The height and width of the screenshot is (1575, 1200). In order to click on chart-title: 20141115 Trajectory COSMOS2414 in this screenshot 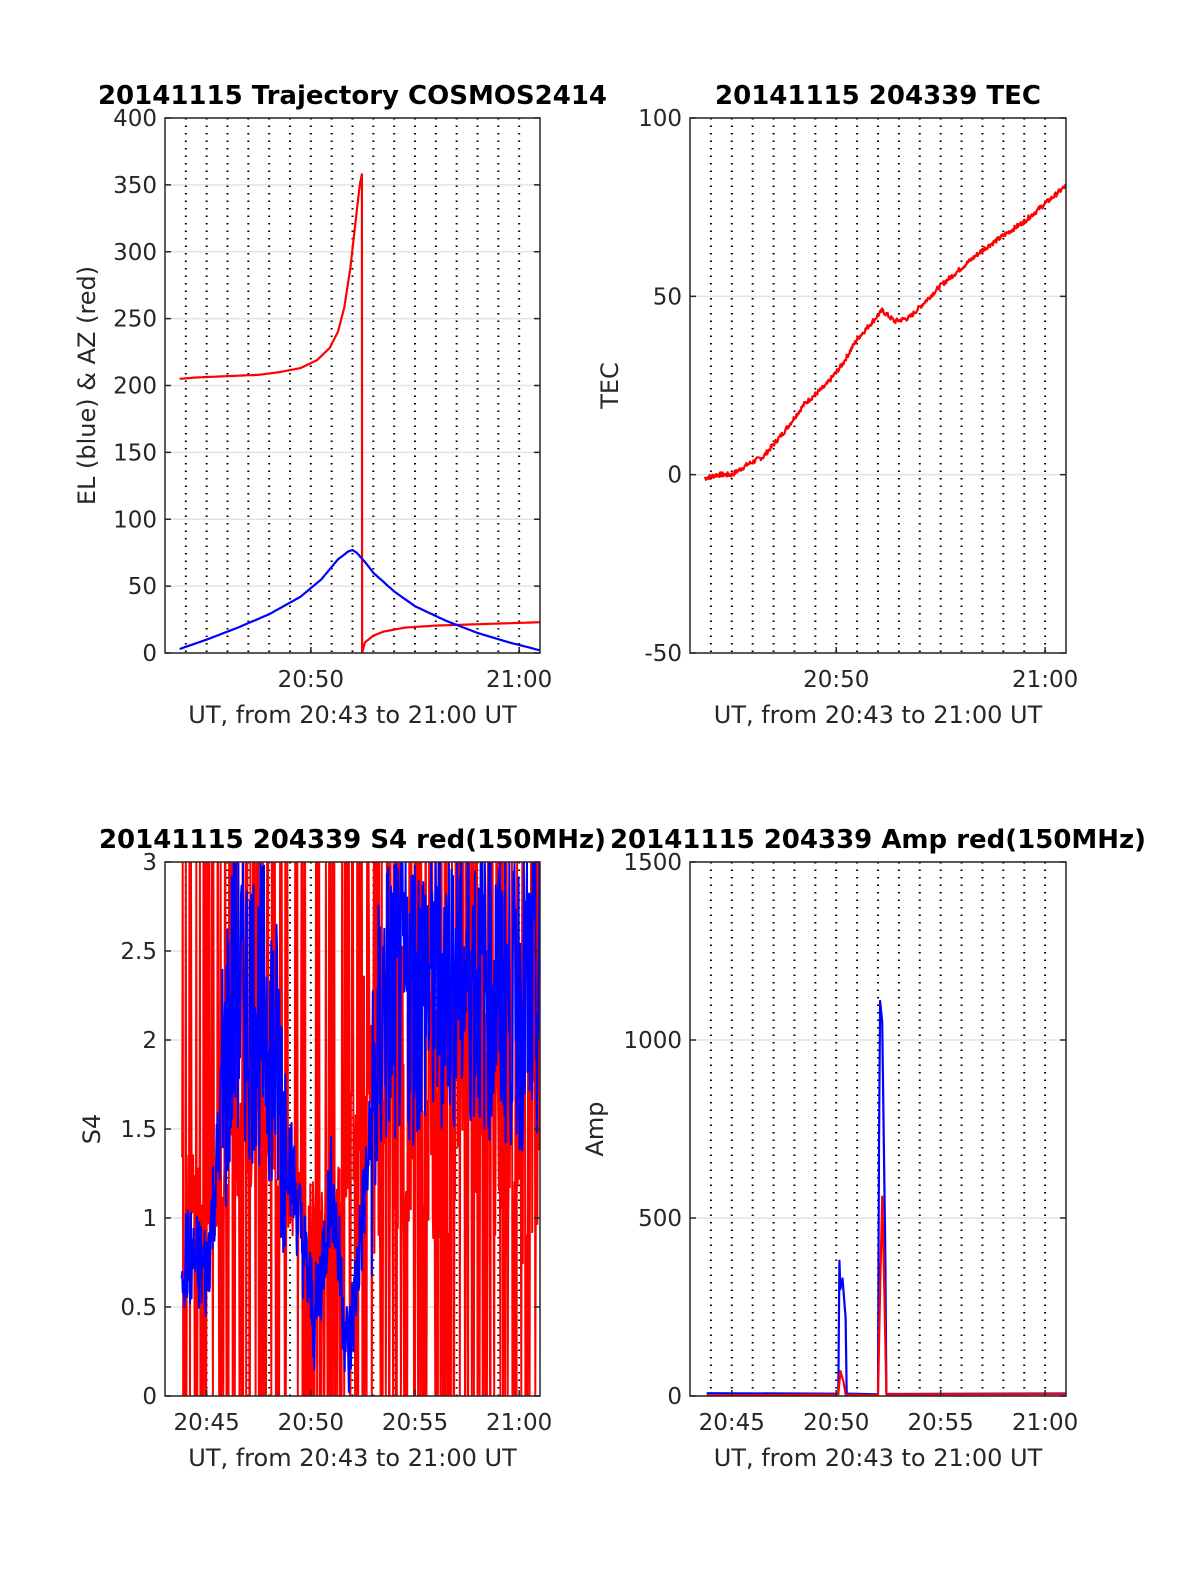, I will do `click(352, 96)`.